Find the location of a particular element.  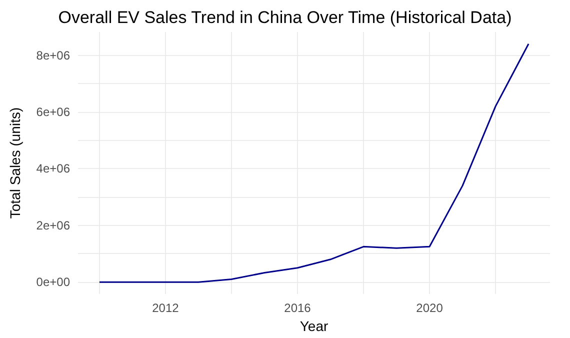

y-tick-label: 0e+00 is located at coordinates (53, 282).